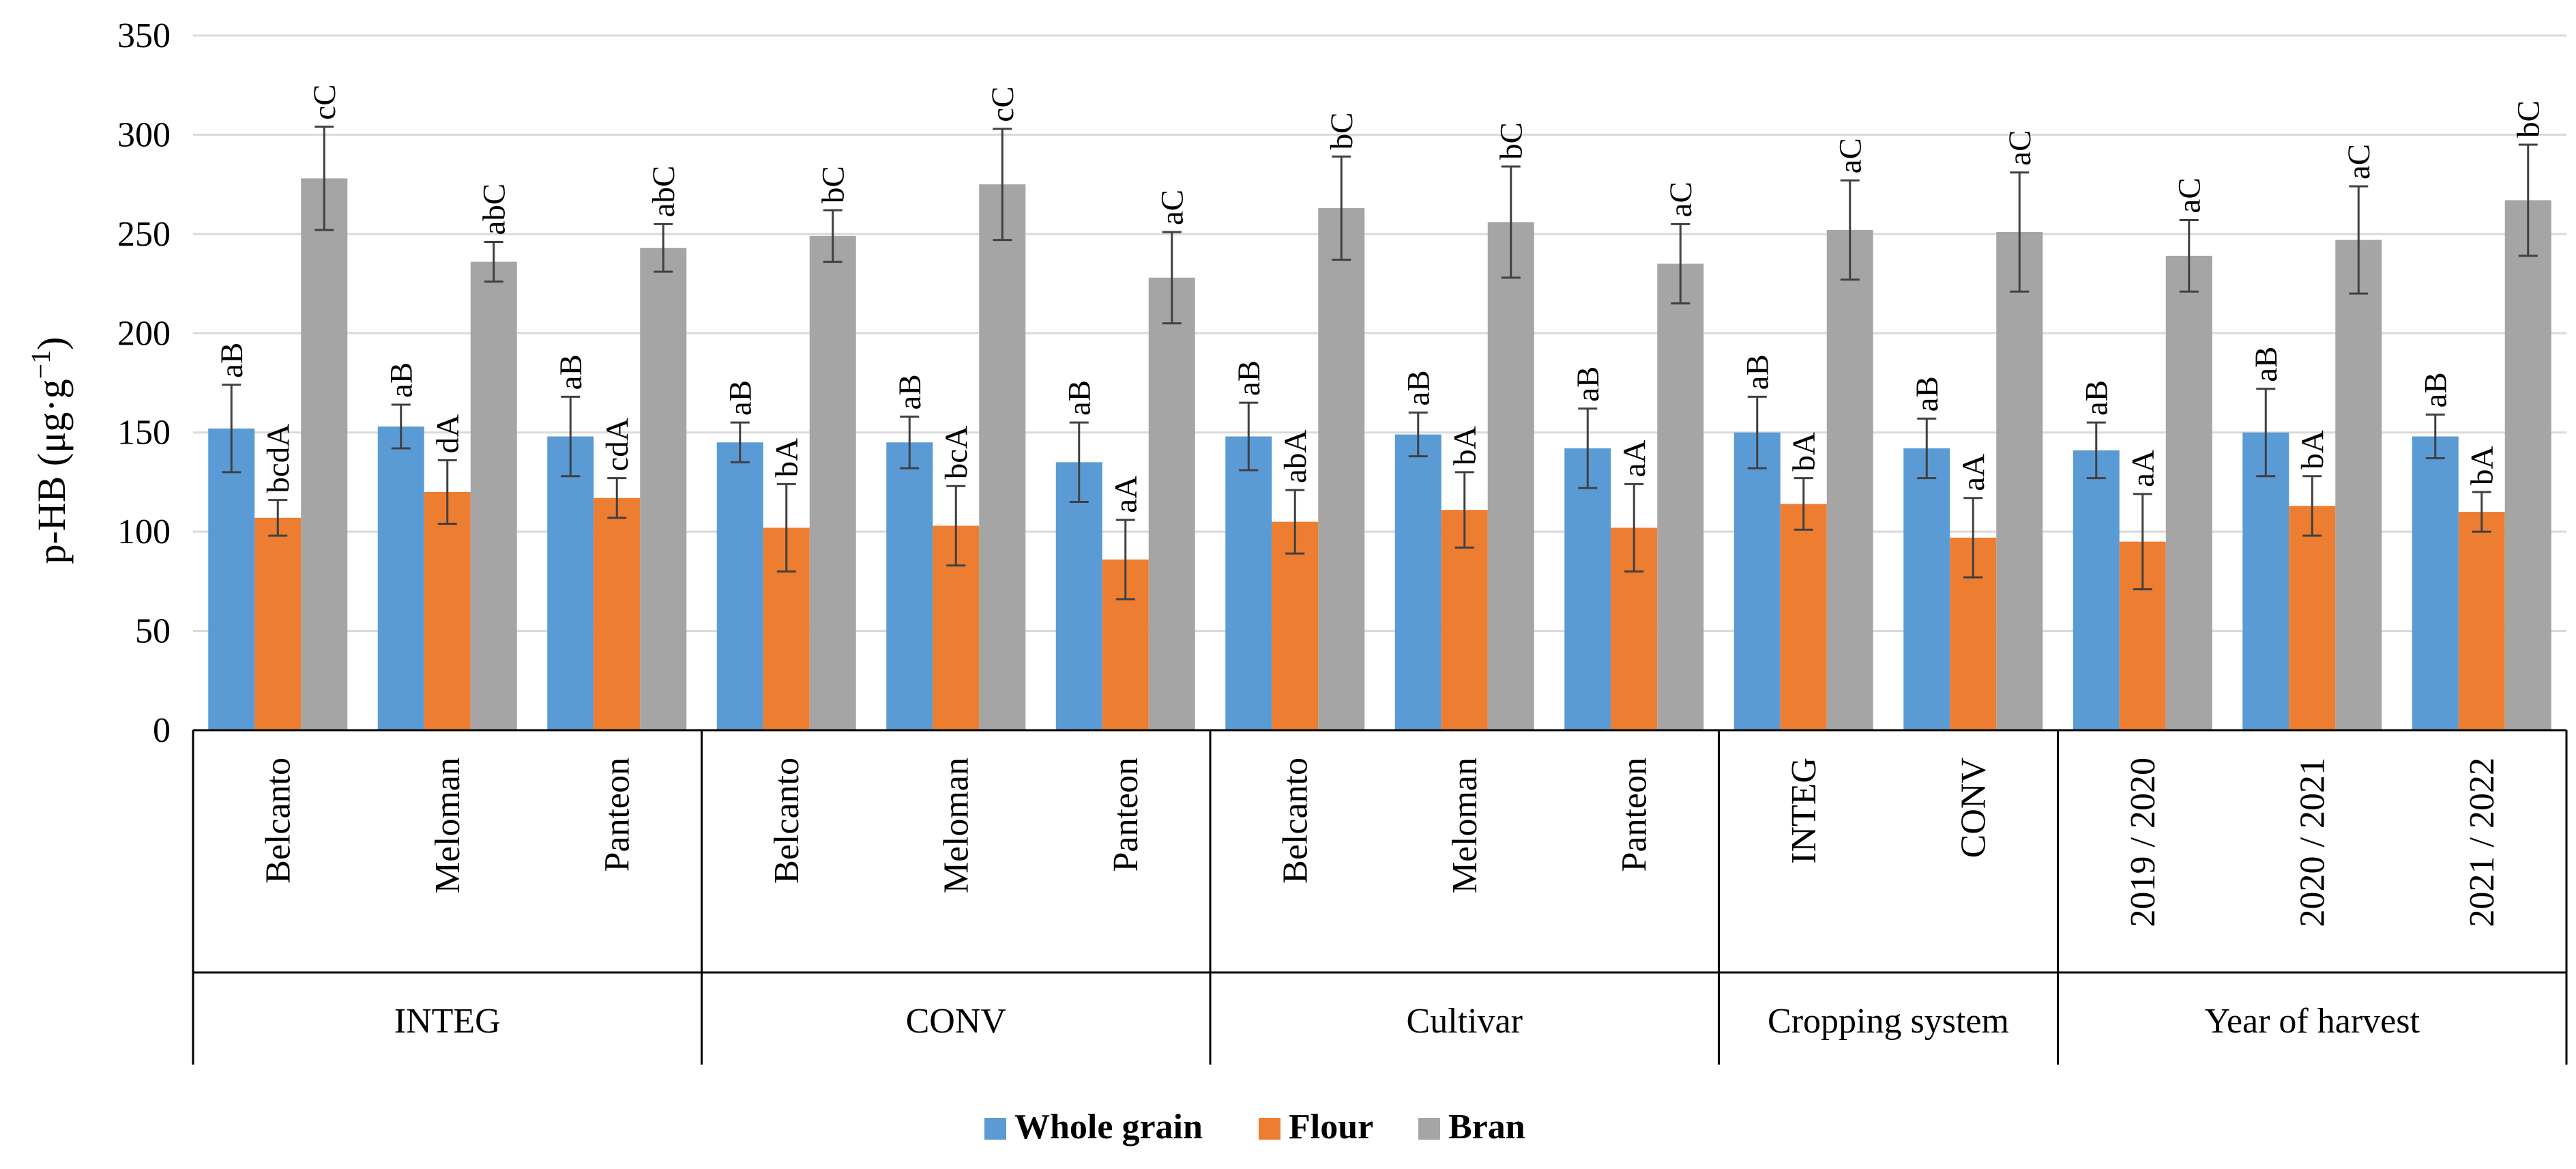  I want to click on category-label: 2020 / 2021, so click(2312, 842).